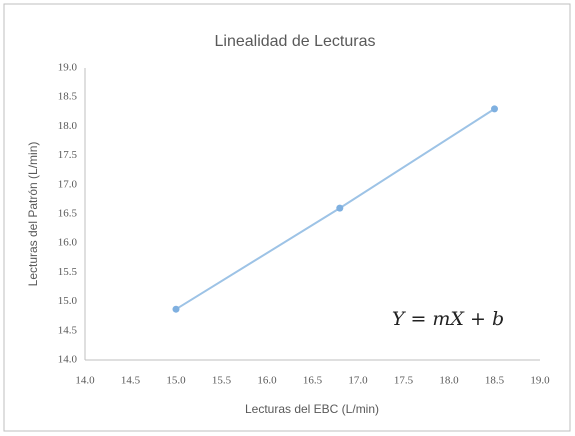 The image size is (575, 436). What do you see at coordinates (68, 126) in the screenshot?
I see `y-tick-label: 18.0` at bounding box center [68, 126].